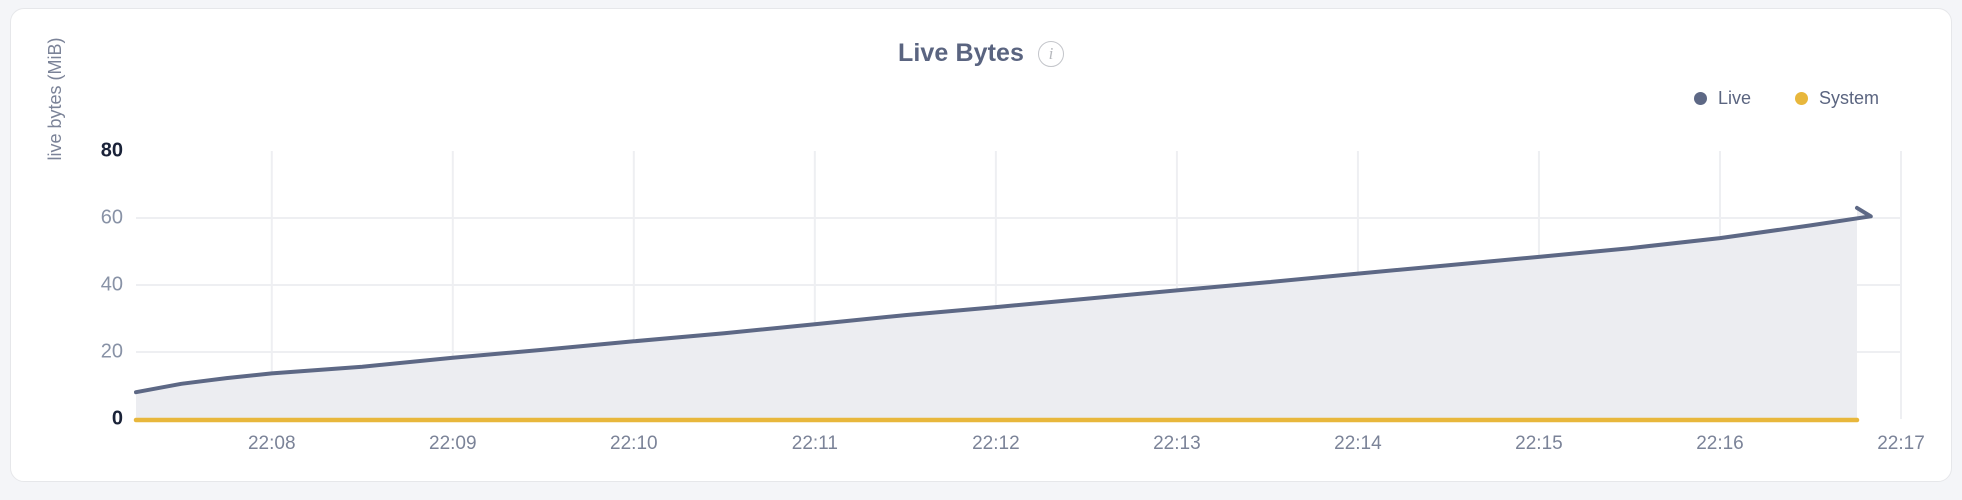 The height and width of the screenshot is (500, 1962). I want to click on legend-label-system: System, so click(1848, 98).